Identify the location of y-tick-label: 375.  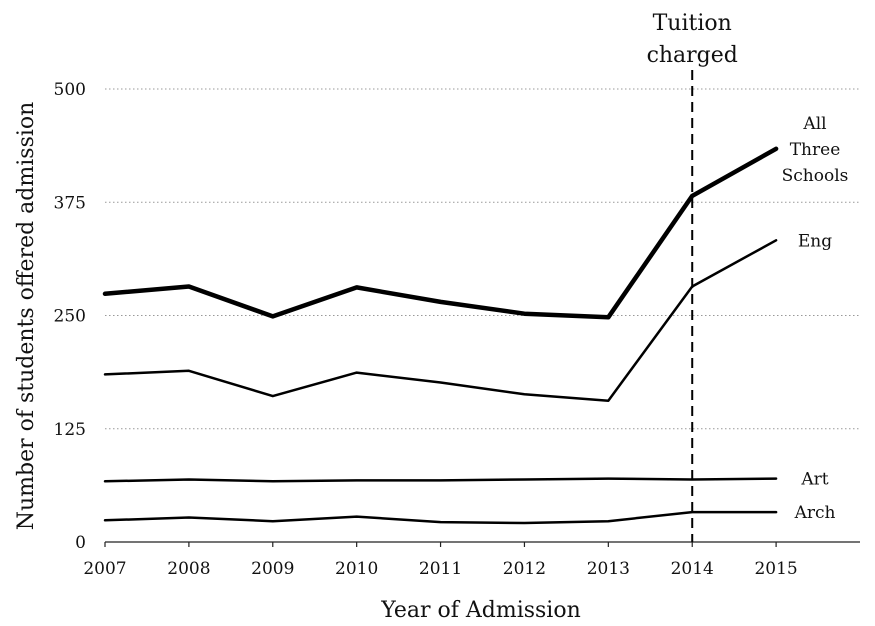
(70, 203).